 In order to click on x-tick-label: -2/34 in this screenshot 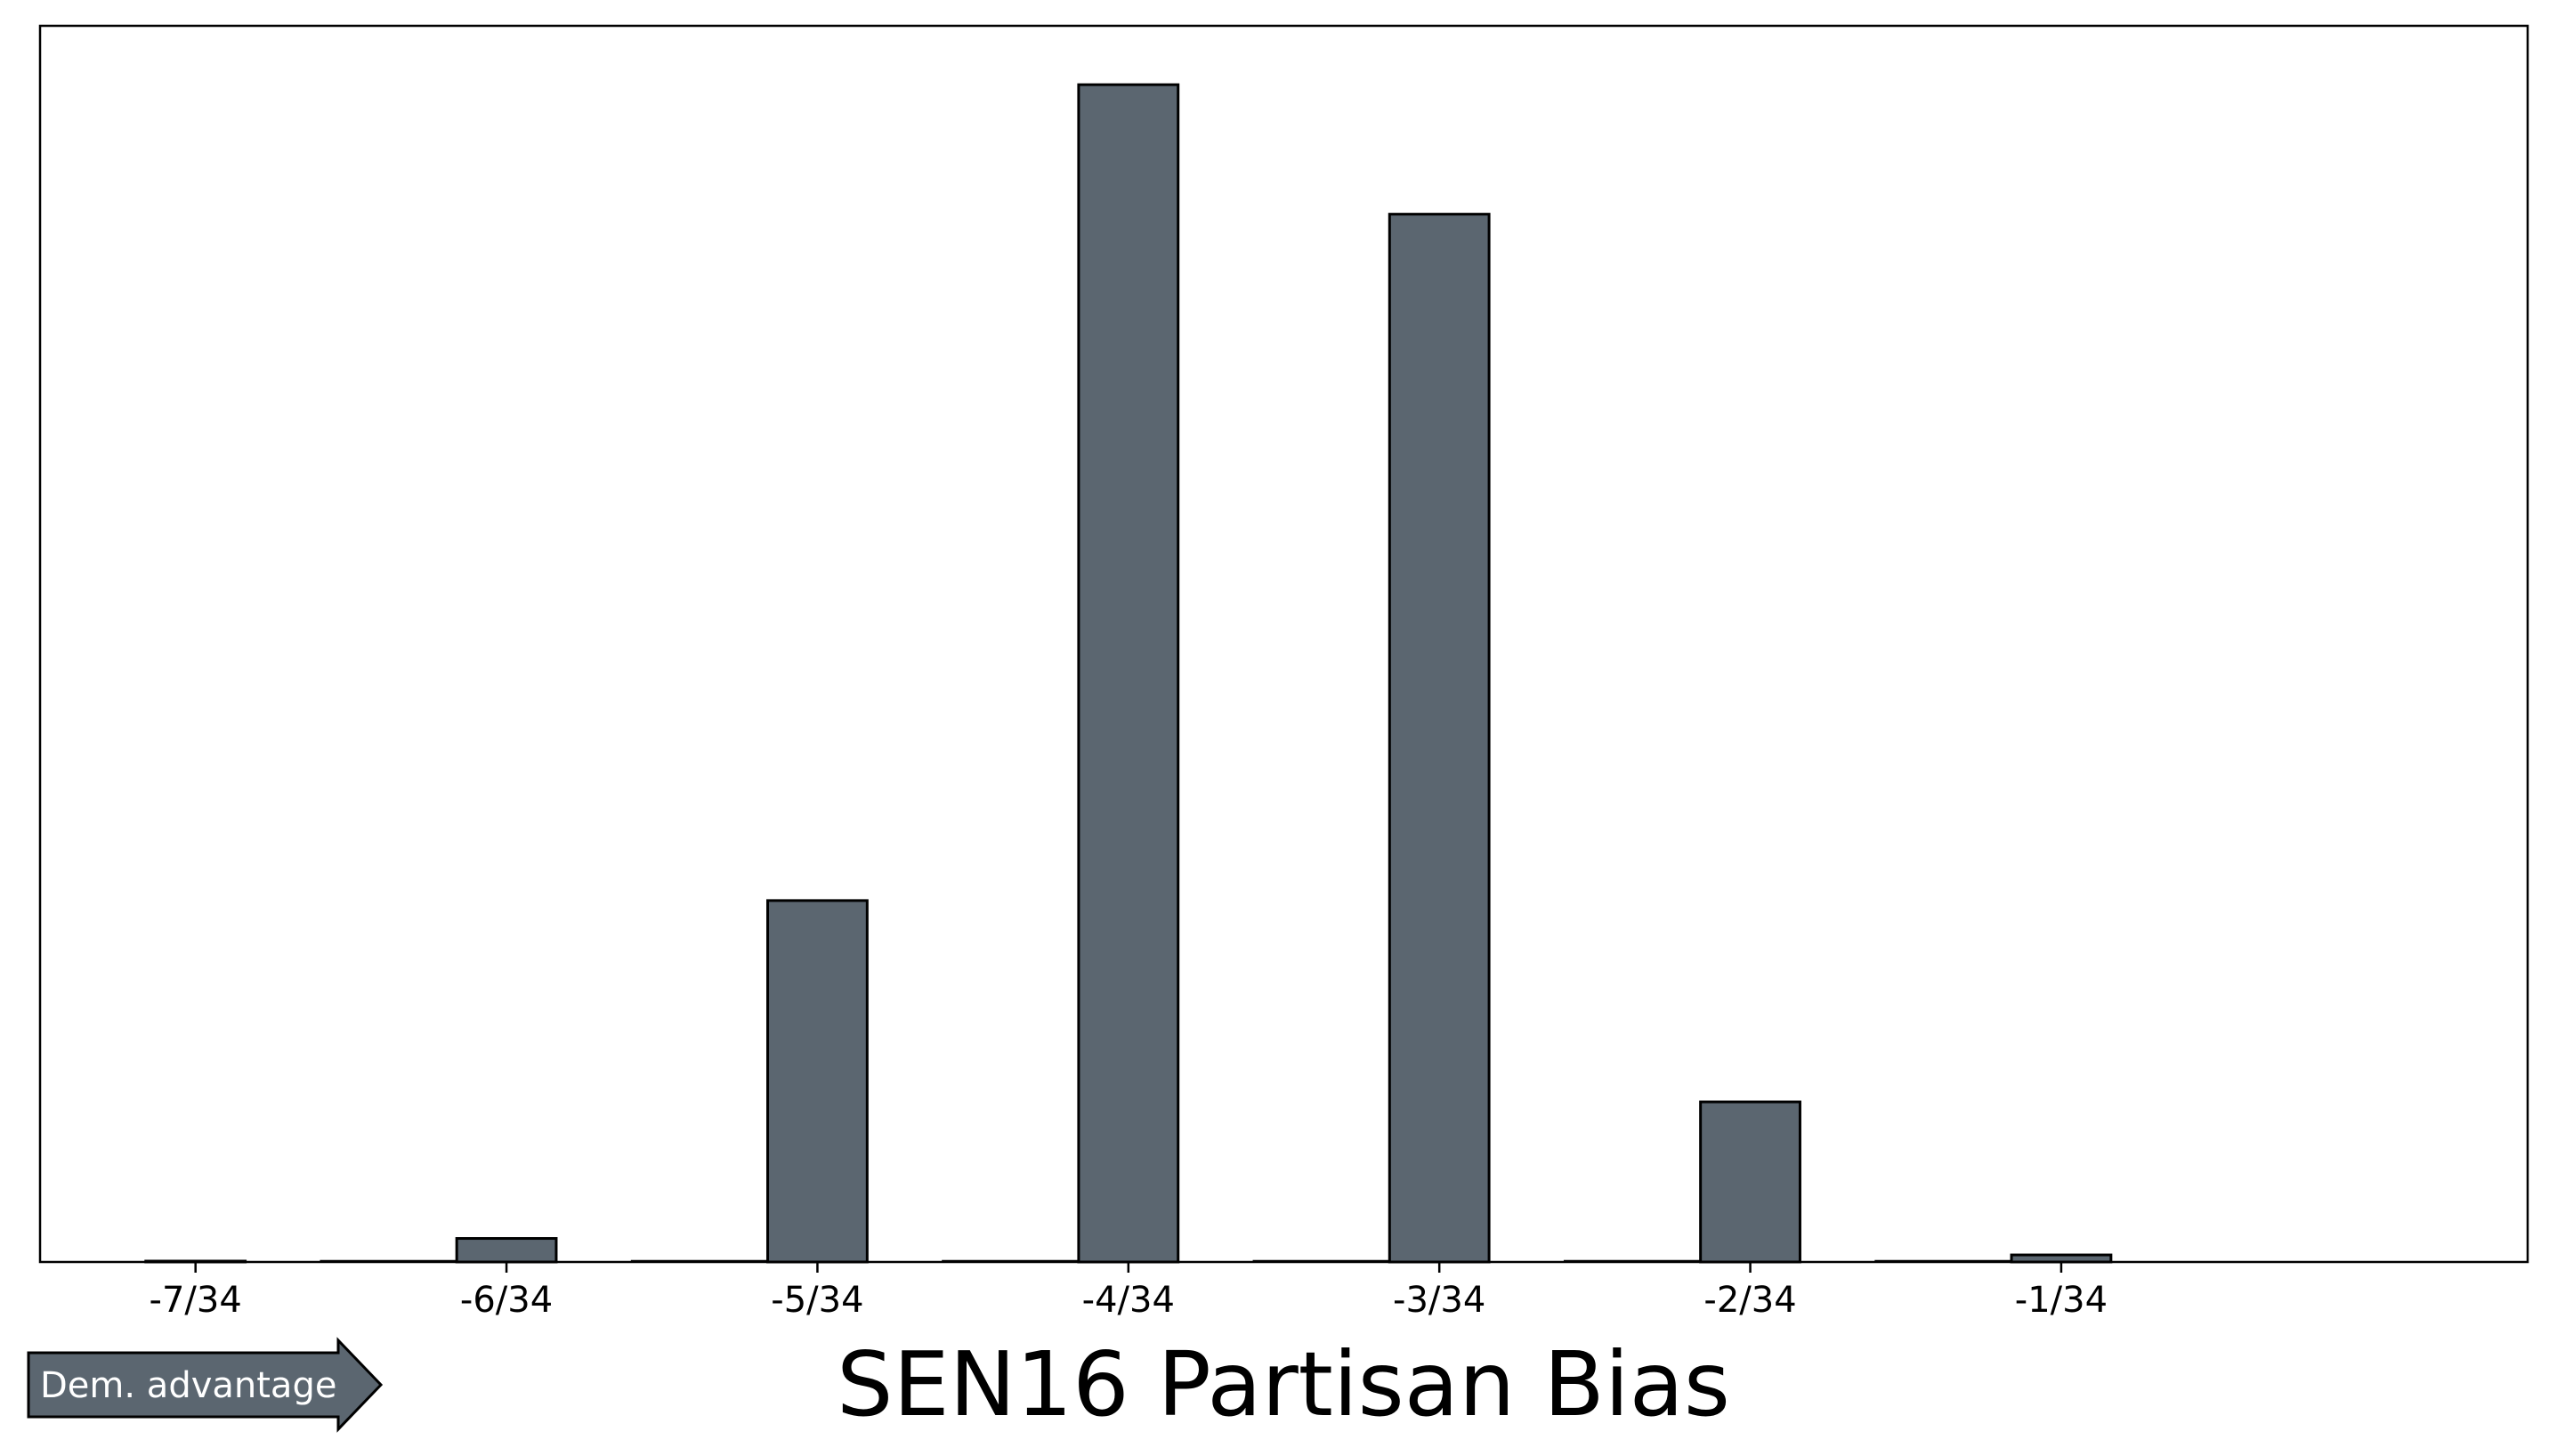, I will do `click(1750, 1300)`.